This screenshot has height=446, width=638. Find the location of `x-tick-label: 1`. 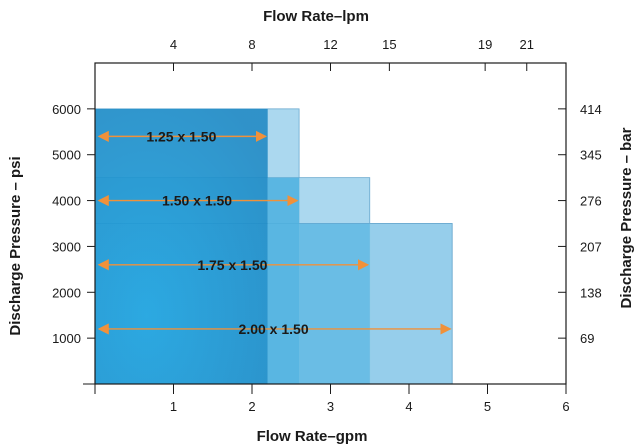

x-tick-label: 1 is located at coordinates (173, 406).